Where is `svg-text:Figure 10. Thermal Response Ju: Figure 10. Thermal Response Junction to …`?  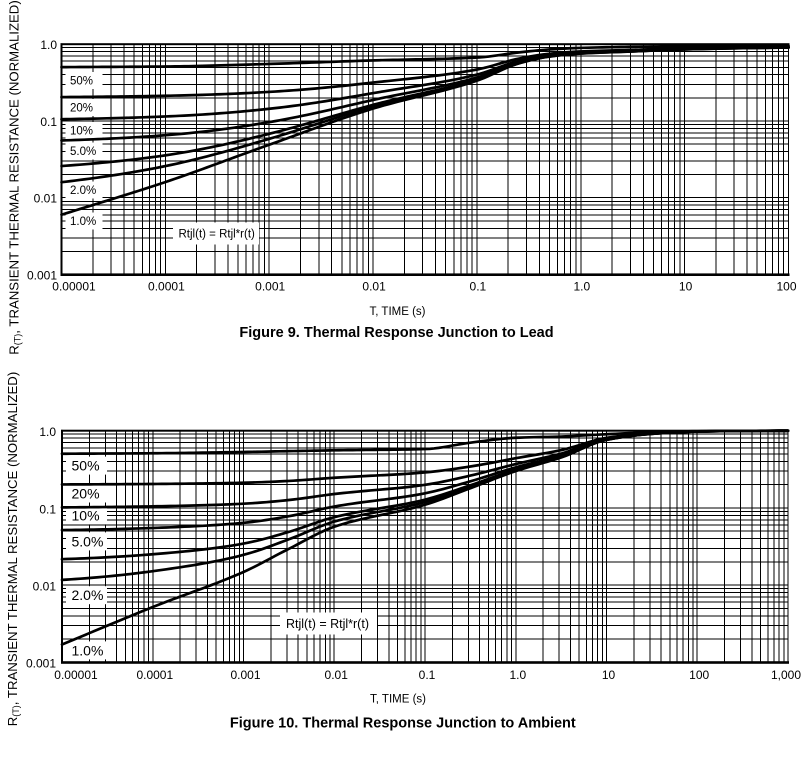 svg-text:Figure 10. Thermal Response Ju: Figure 10. Thermal Response Junction to … is located at coordinates (403, 724).